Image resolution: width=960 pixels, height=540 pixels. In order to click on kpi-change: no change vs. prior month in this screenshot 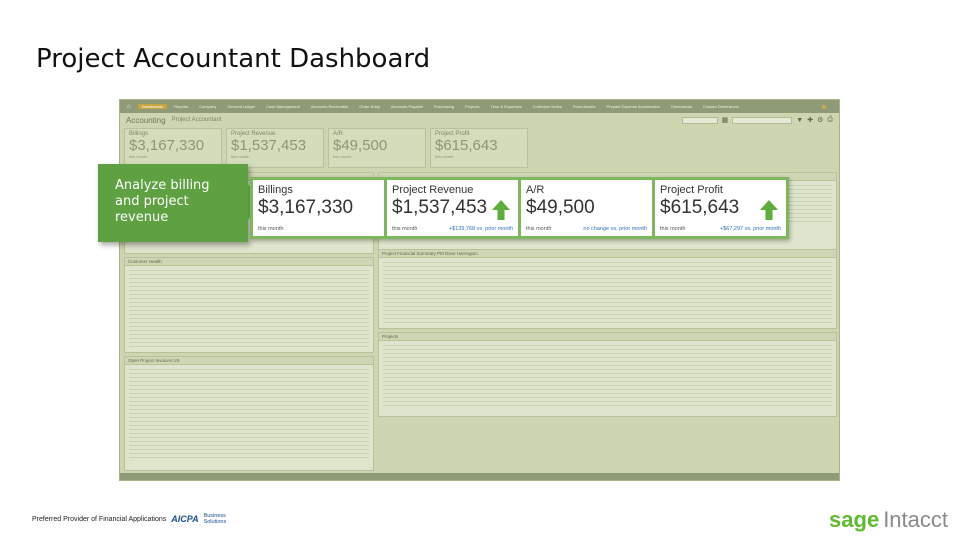, I will do `click(615, 229)`.